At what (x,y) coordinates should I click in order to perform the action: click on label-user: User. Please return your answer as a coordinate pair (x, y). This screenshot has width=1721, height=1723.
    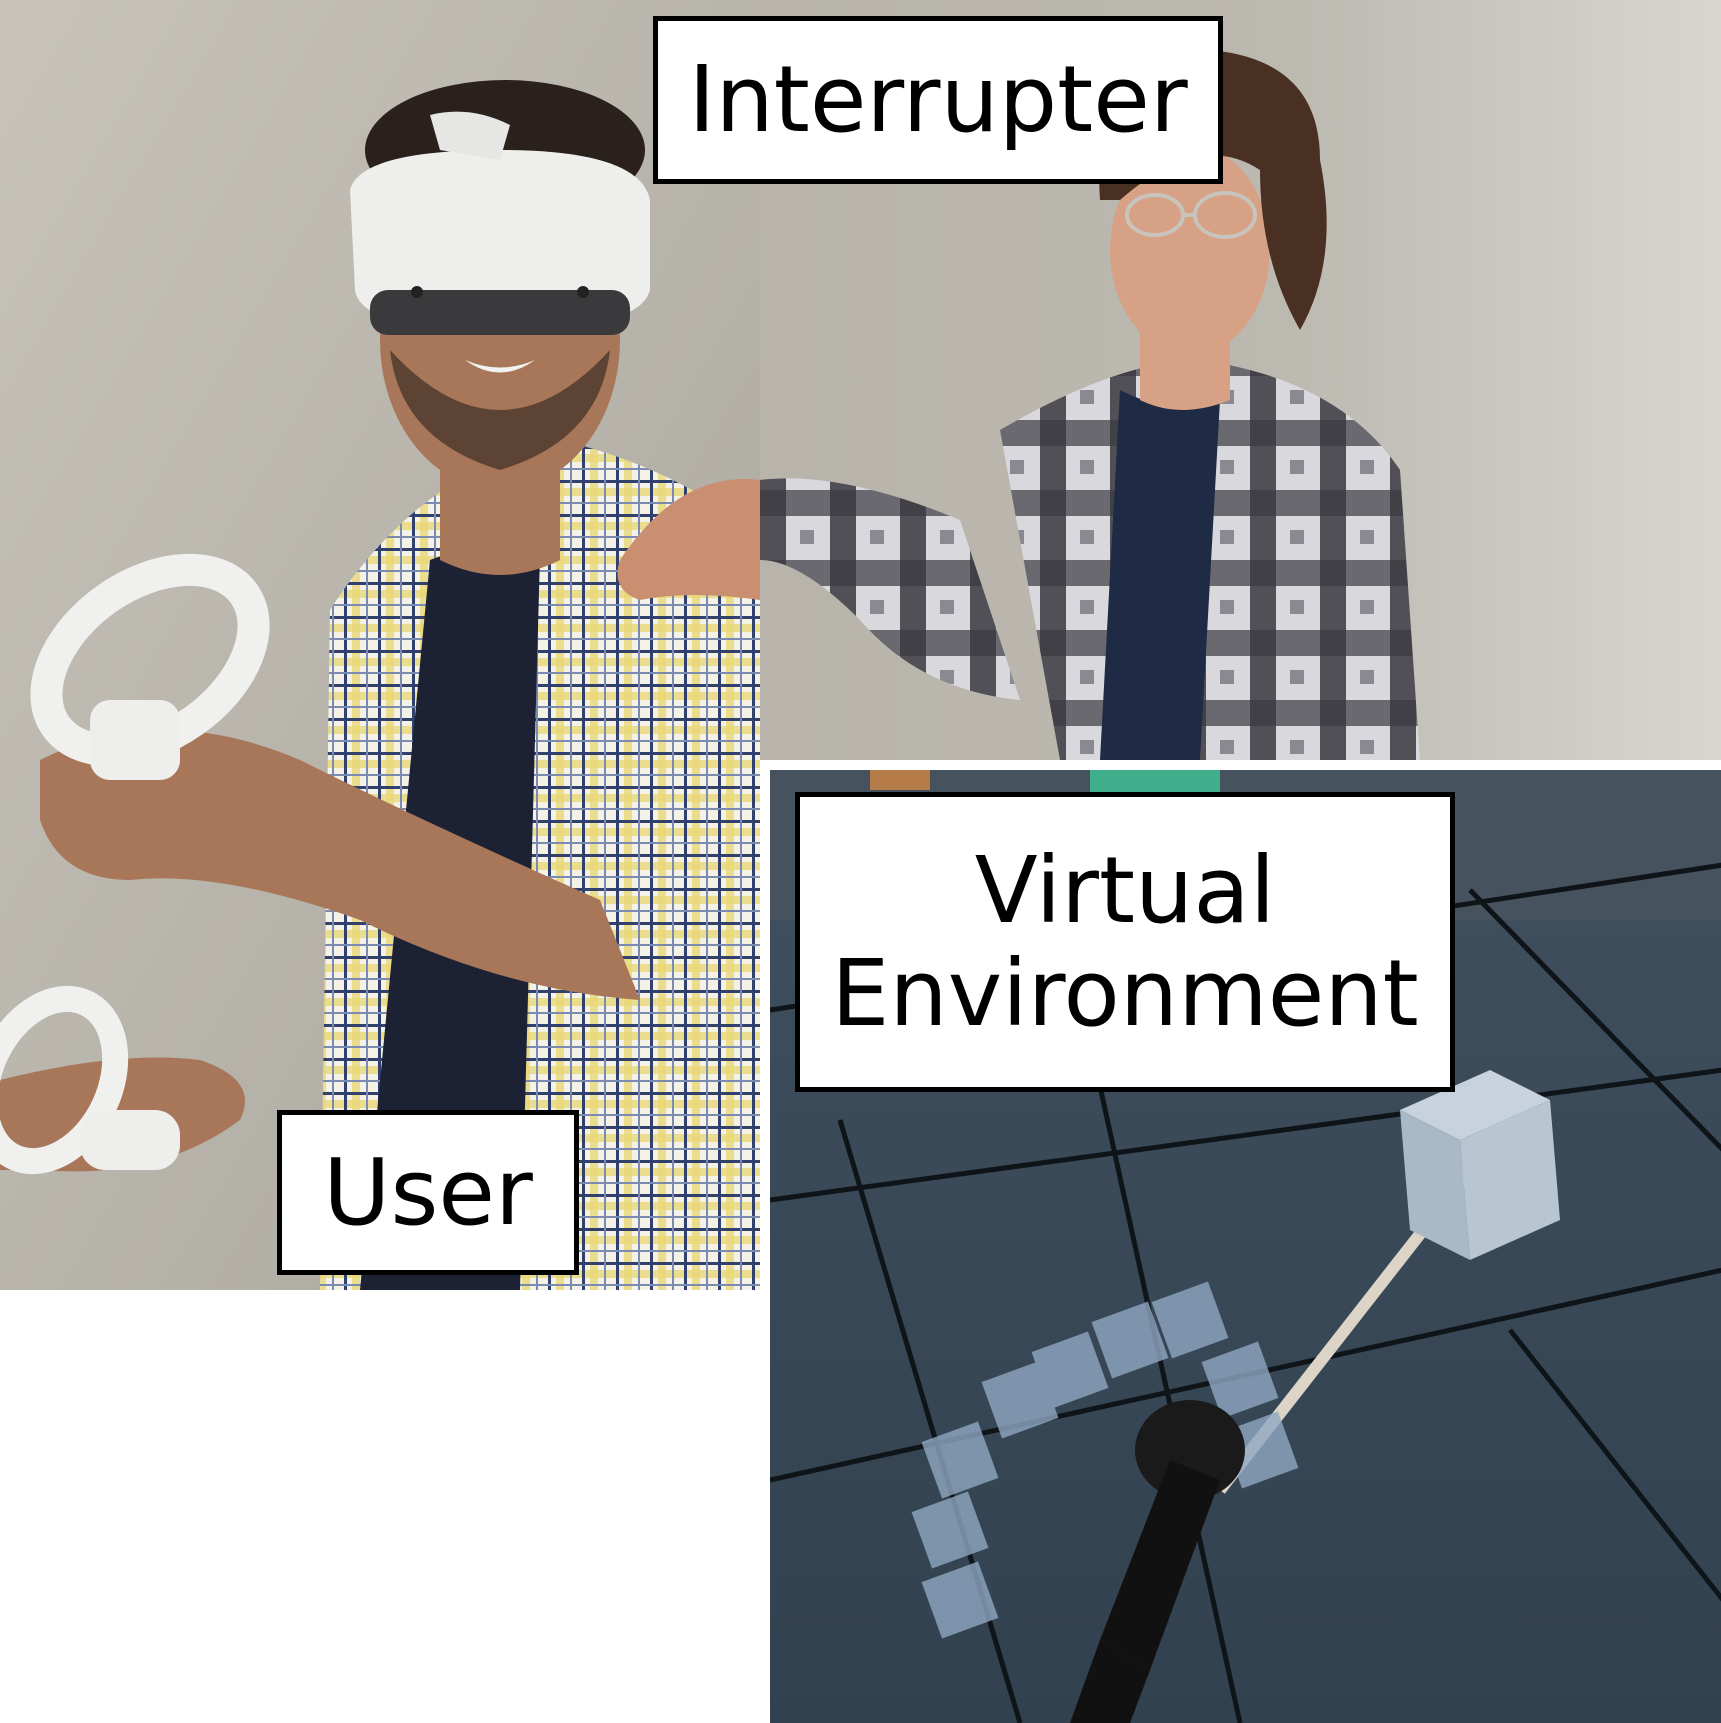
    Looking at the image, I should click on (428, 1192).